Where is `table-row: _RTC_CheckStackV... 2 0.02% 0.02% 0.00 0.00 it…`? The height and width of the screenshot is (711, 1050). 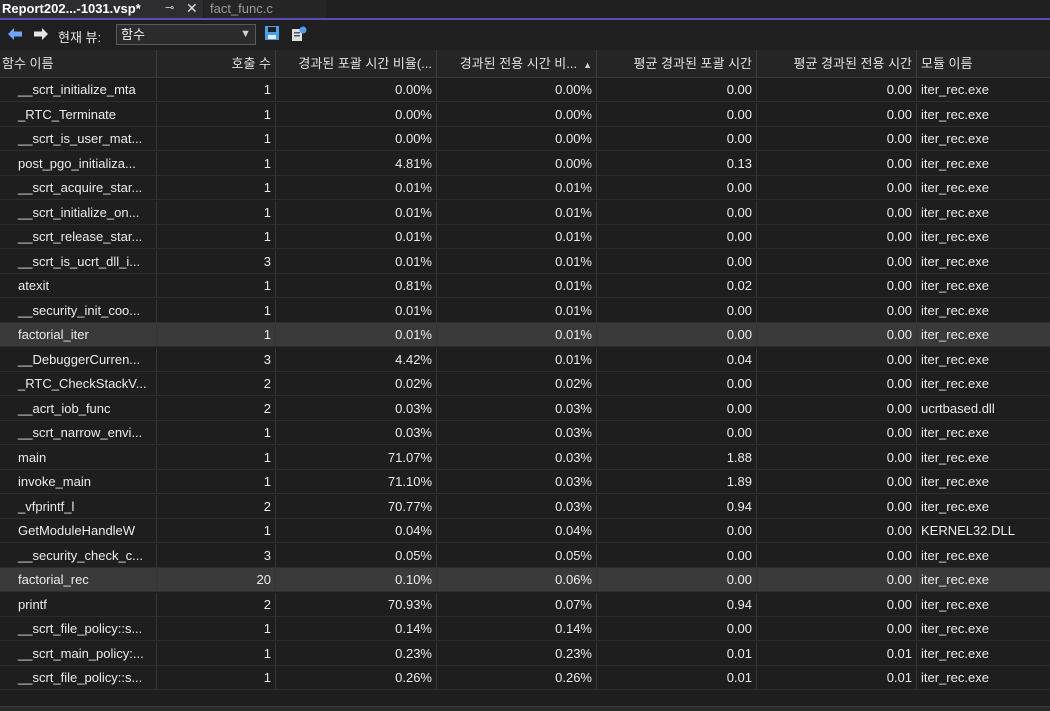
table-row: _RTC_CheckStackV... 2 0.02% 0.02% 0.00 0.00 it… is located at coordinates (525, 384).